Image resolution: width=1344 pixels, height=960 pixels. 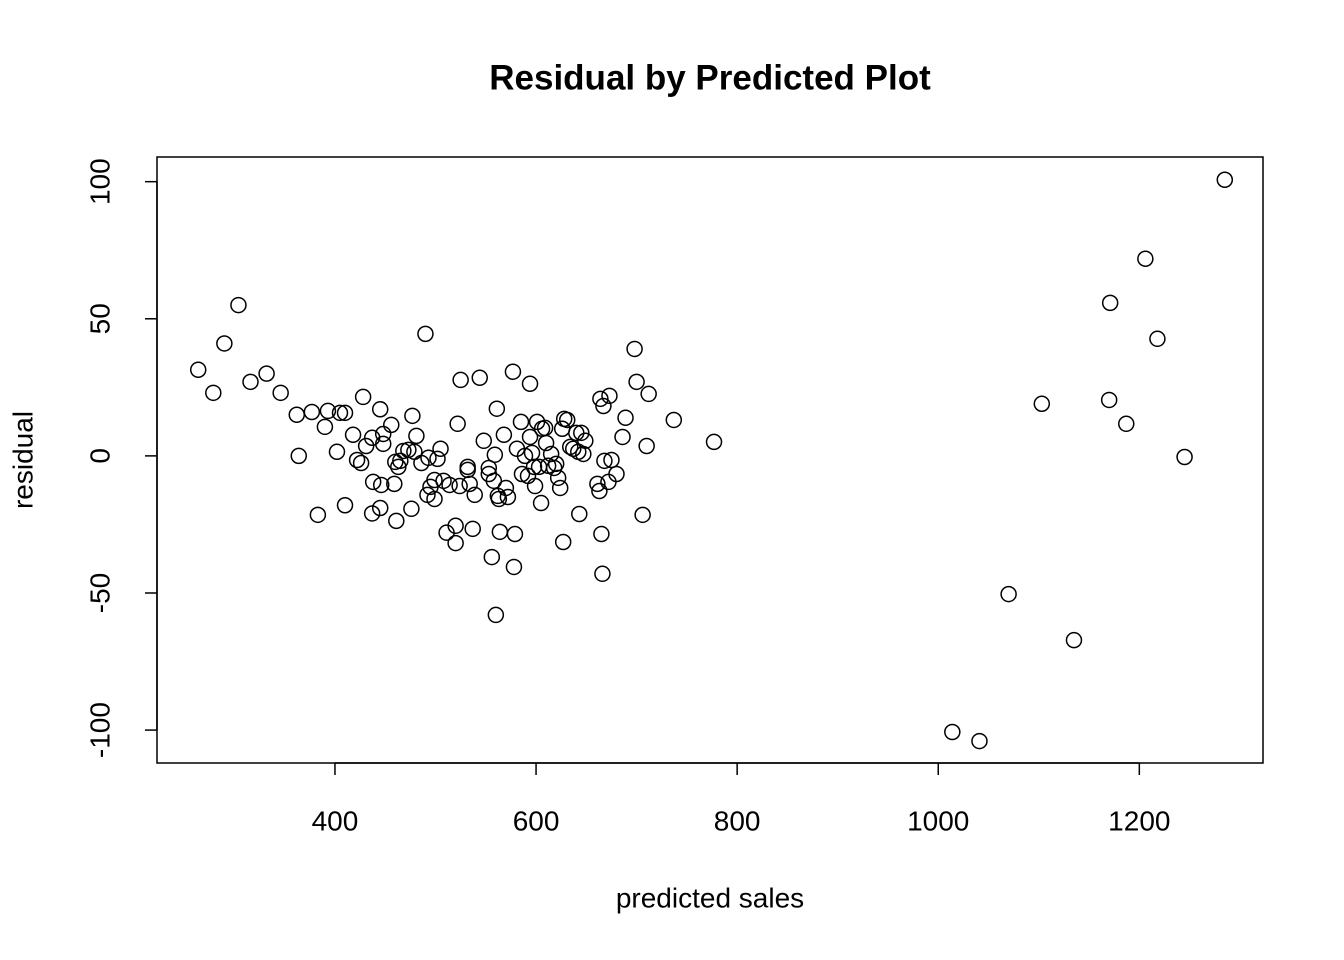 I want to click on chart-title: Residual by Predicted Plot, so click(x=710, y=77).